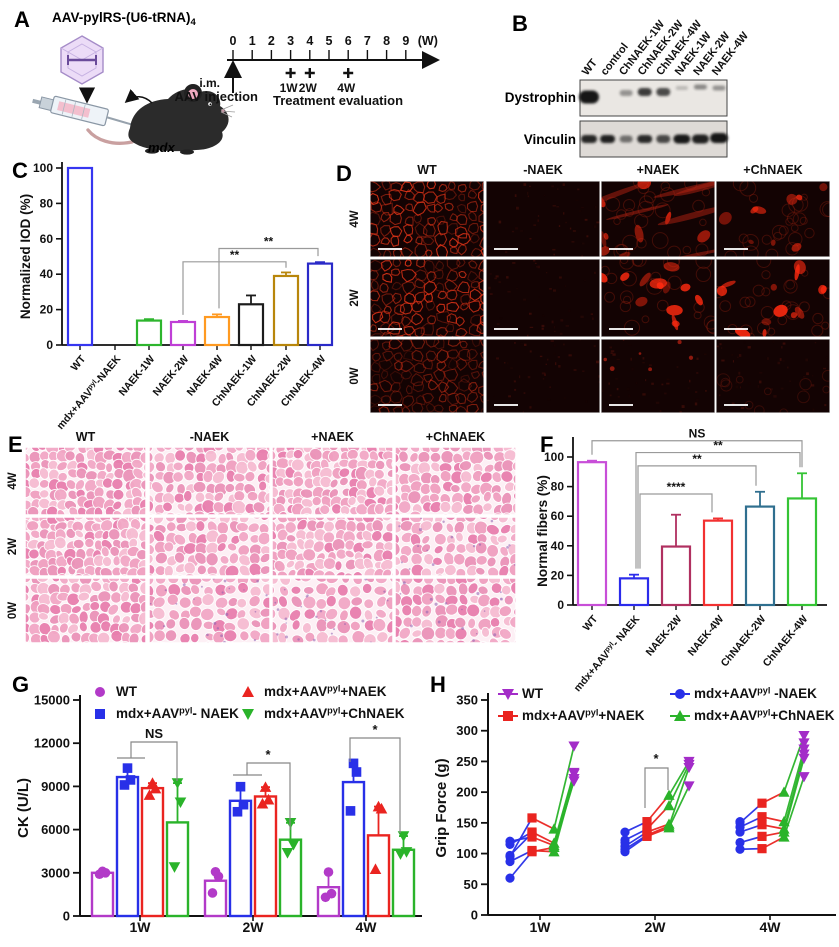  Describe the element at coordinates (52, 700) in the screenshot. I see `y-tick-label: 15000` at that location.